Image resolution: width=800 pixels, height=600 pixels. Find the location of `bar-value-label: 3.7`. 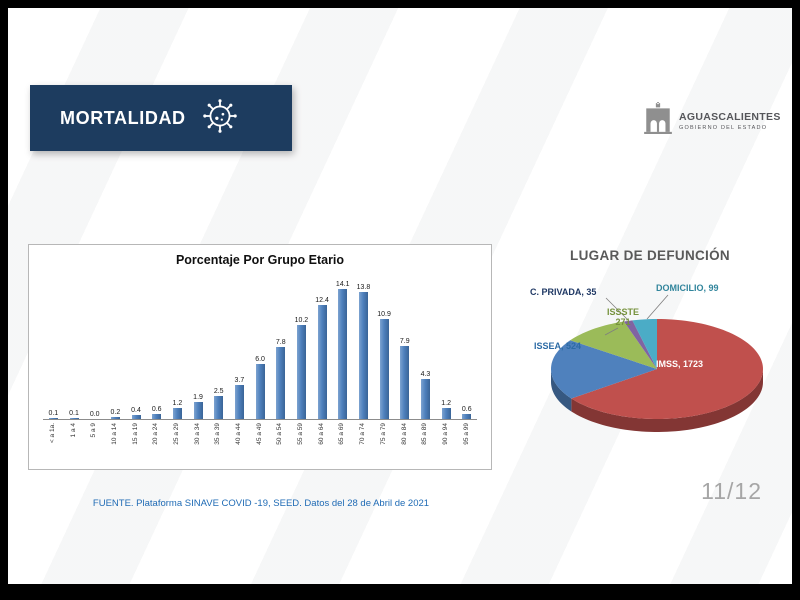

bar-value-label: 3.7 is located at coordinates (239, 380).